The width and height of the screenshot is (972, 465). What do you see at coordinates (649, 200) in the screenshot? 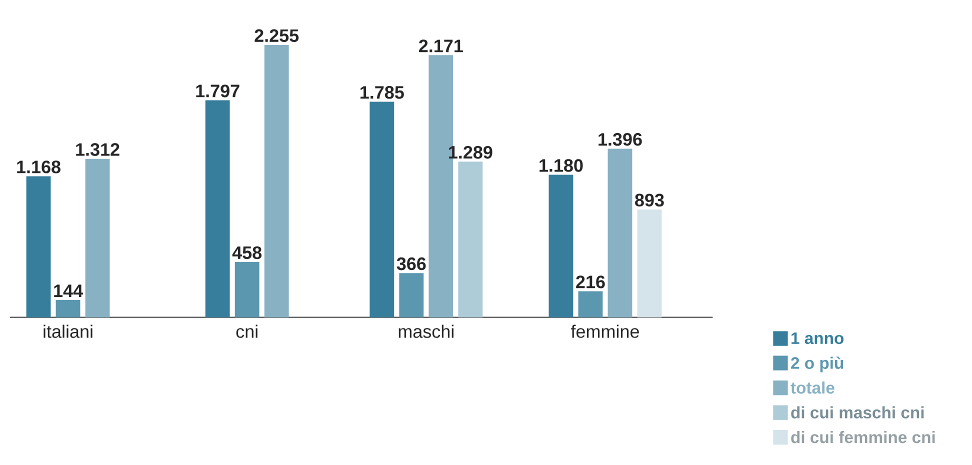
I see `data-label: 893` at bounding box center [649, 200].